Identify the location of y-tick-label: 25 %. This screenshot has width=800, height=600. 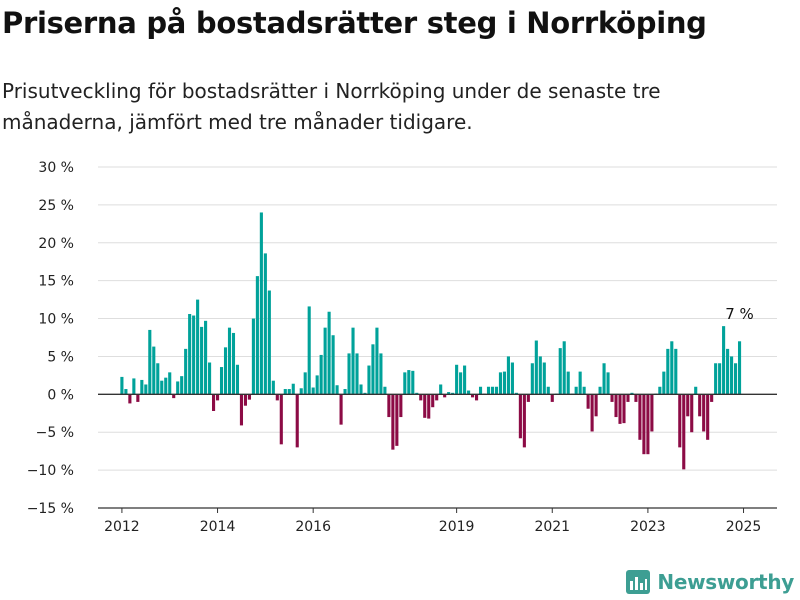
(56, 206).